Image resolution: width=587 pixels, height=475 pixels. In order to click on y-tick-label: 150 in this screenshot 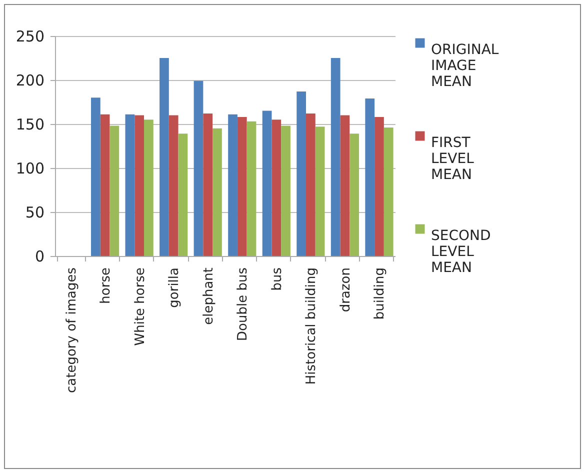, I will do `click(30, 125)`.